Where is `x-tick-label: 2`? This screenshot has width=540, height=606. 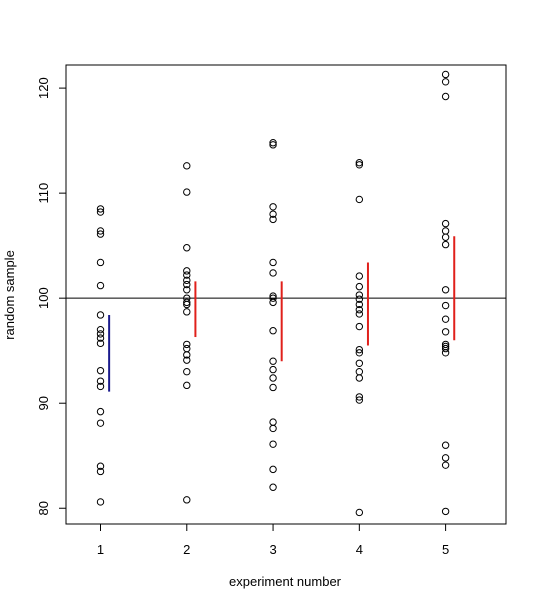
x-tick-label: 2 is located at coordinates (186, 549).